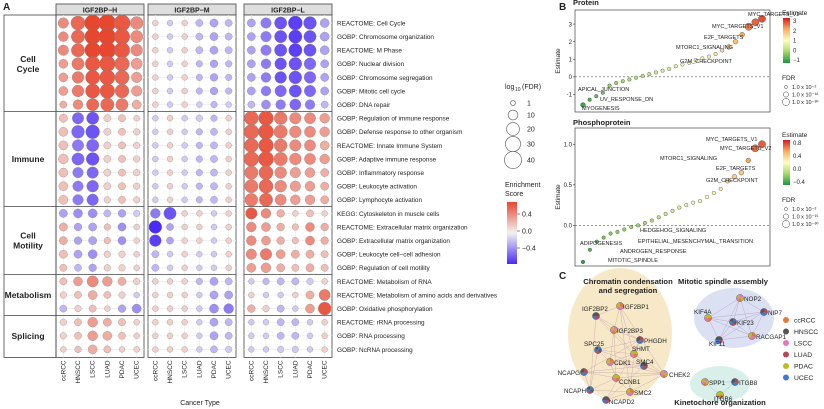  Describe the element at coordinates (775, 313) in the screenshot. I see `gene-label: NIP7` at that location.